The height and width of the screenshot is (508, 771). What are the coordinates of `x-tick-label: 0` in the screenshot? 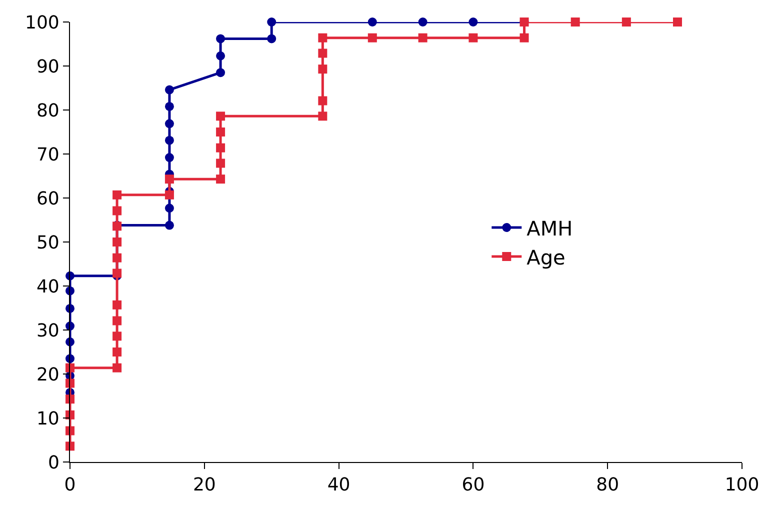 It's located at (70, 485).